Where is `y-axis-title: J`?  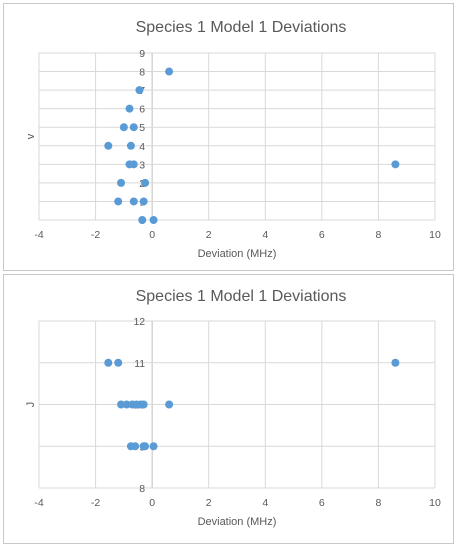 y-axis-title: J is located at coordinates (31, 405).